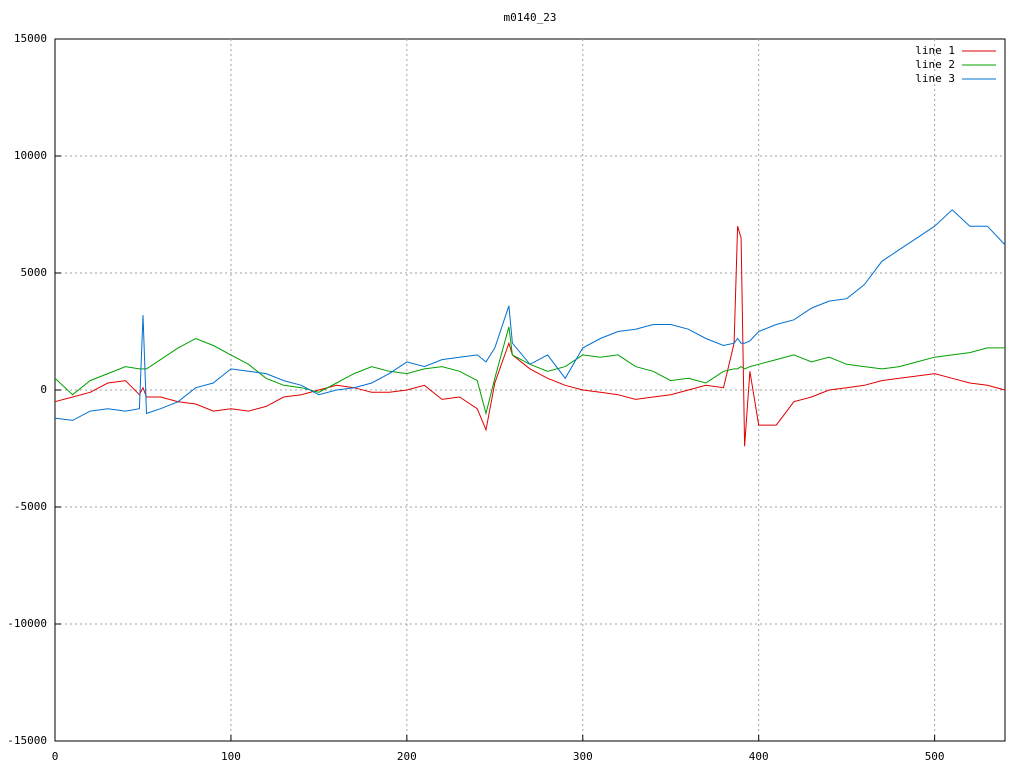 Image resolution: width=1024 pixels, height=772 pixels. I want to click on y-tick-label: -10000, so click(27, 623).